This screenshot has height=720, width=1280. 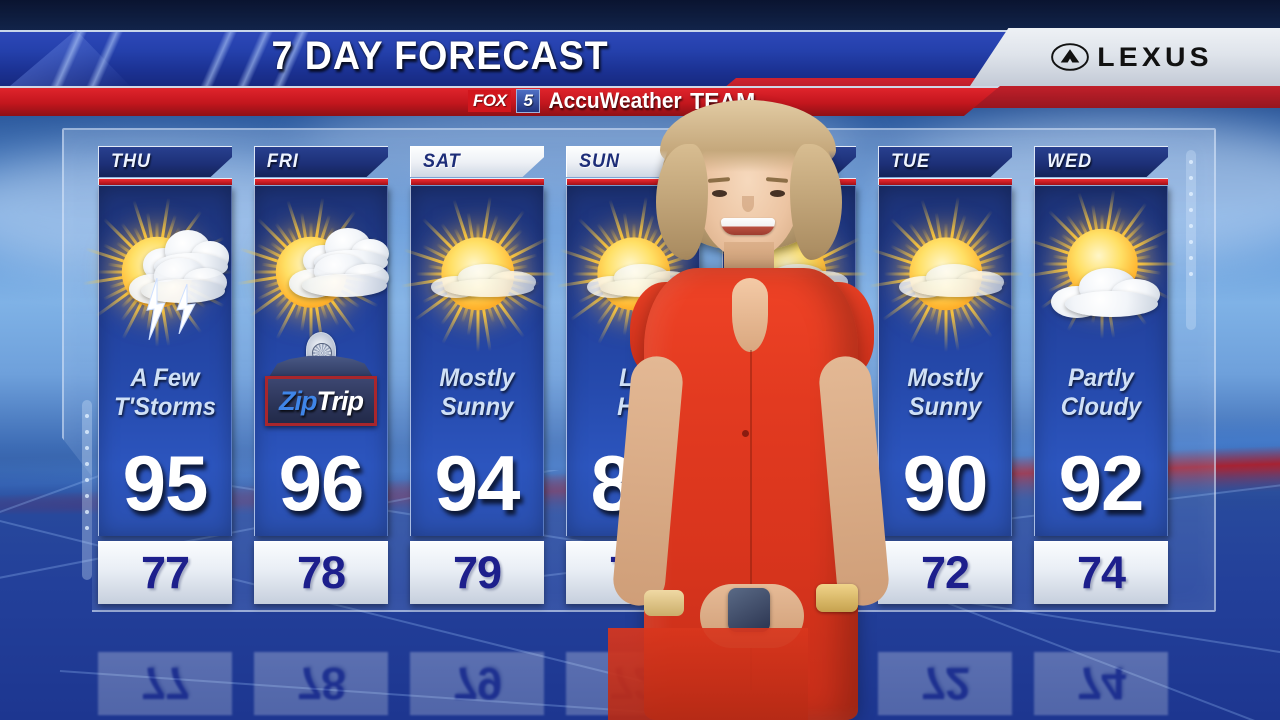 What do you see at coordinates (490, 101) in the screenshot?
I see `fox-logo: FOX` at bounding box center [490, 101].